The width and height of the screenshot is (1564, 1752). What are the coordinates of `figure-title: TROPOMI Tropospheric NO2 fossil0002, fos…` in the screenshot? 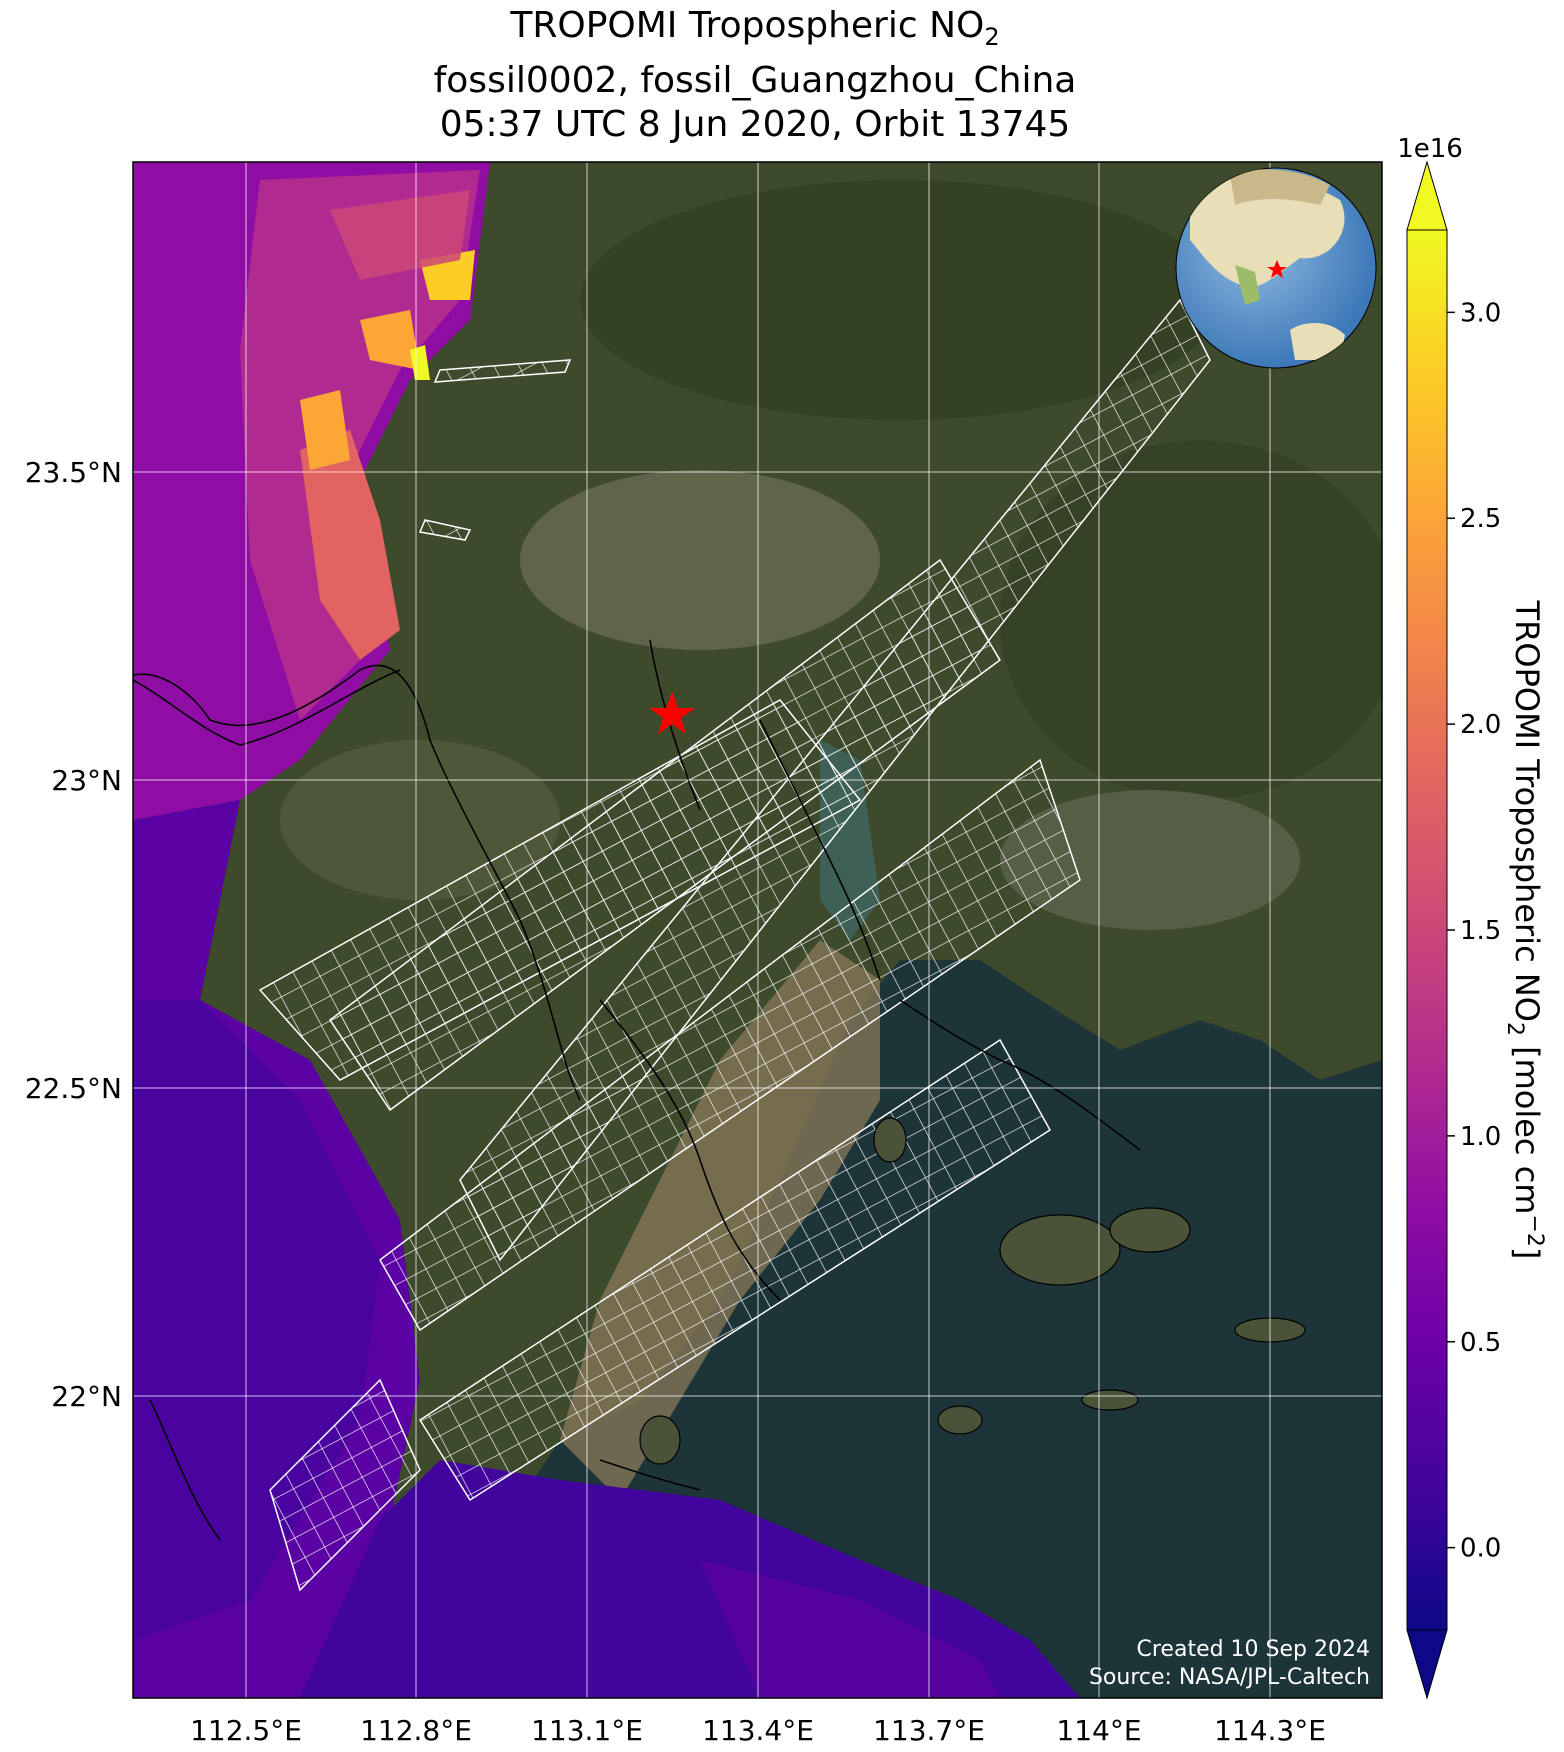 It's located at (755, 75).